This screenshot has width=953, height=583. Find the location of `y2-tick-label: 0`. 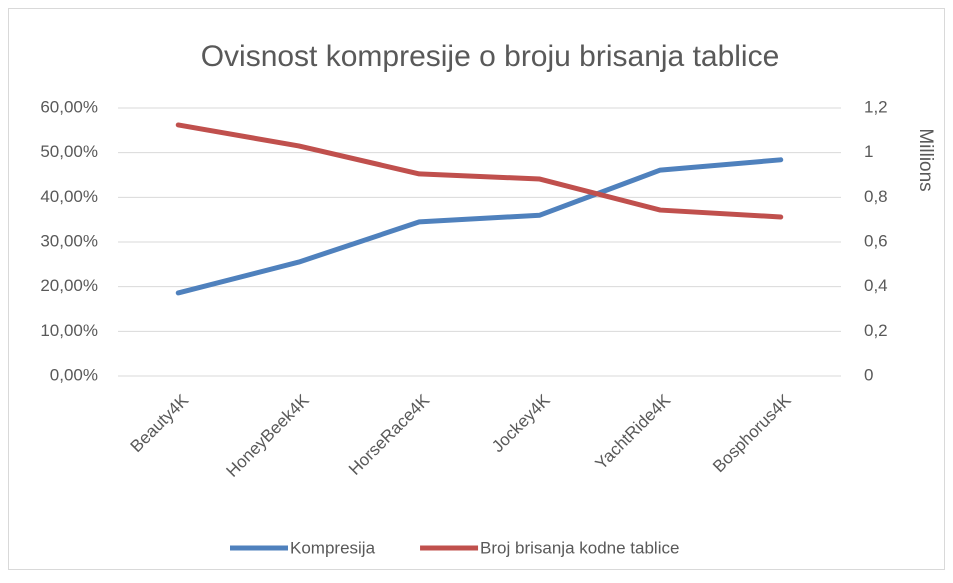

y2-tick-label: 0 is located at coordinates (868, 374).